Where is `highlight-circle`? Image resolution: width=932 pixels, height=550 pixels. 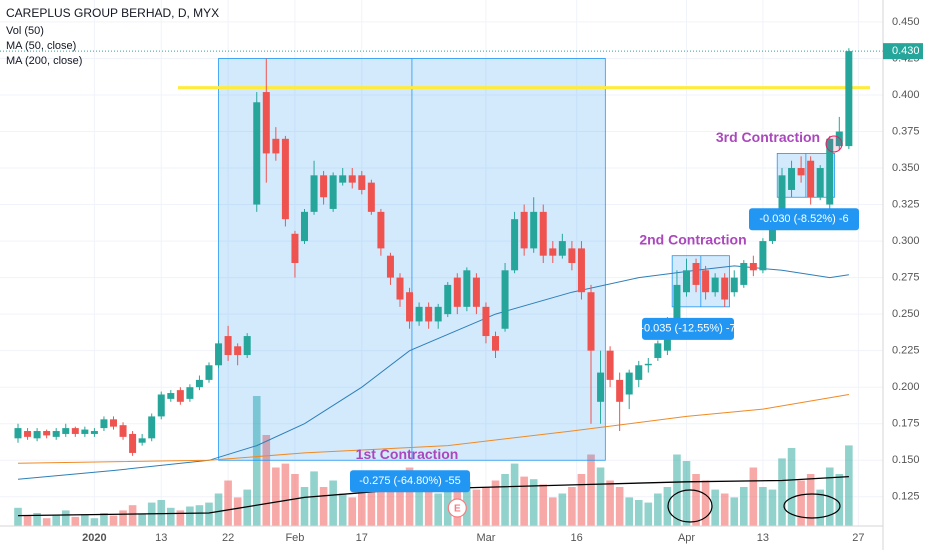 highlight-circle is located at coordinates (834, 144).